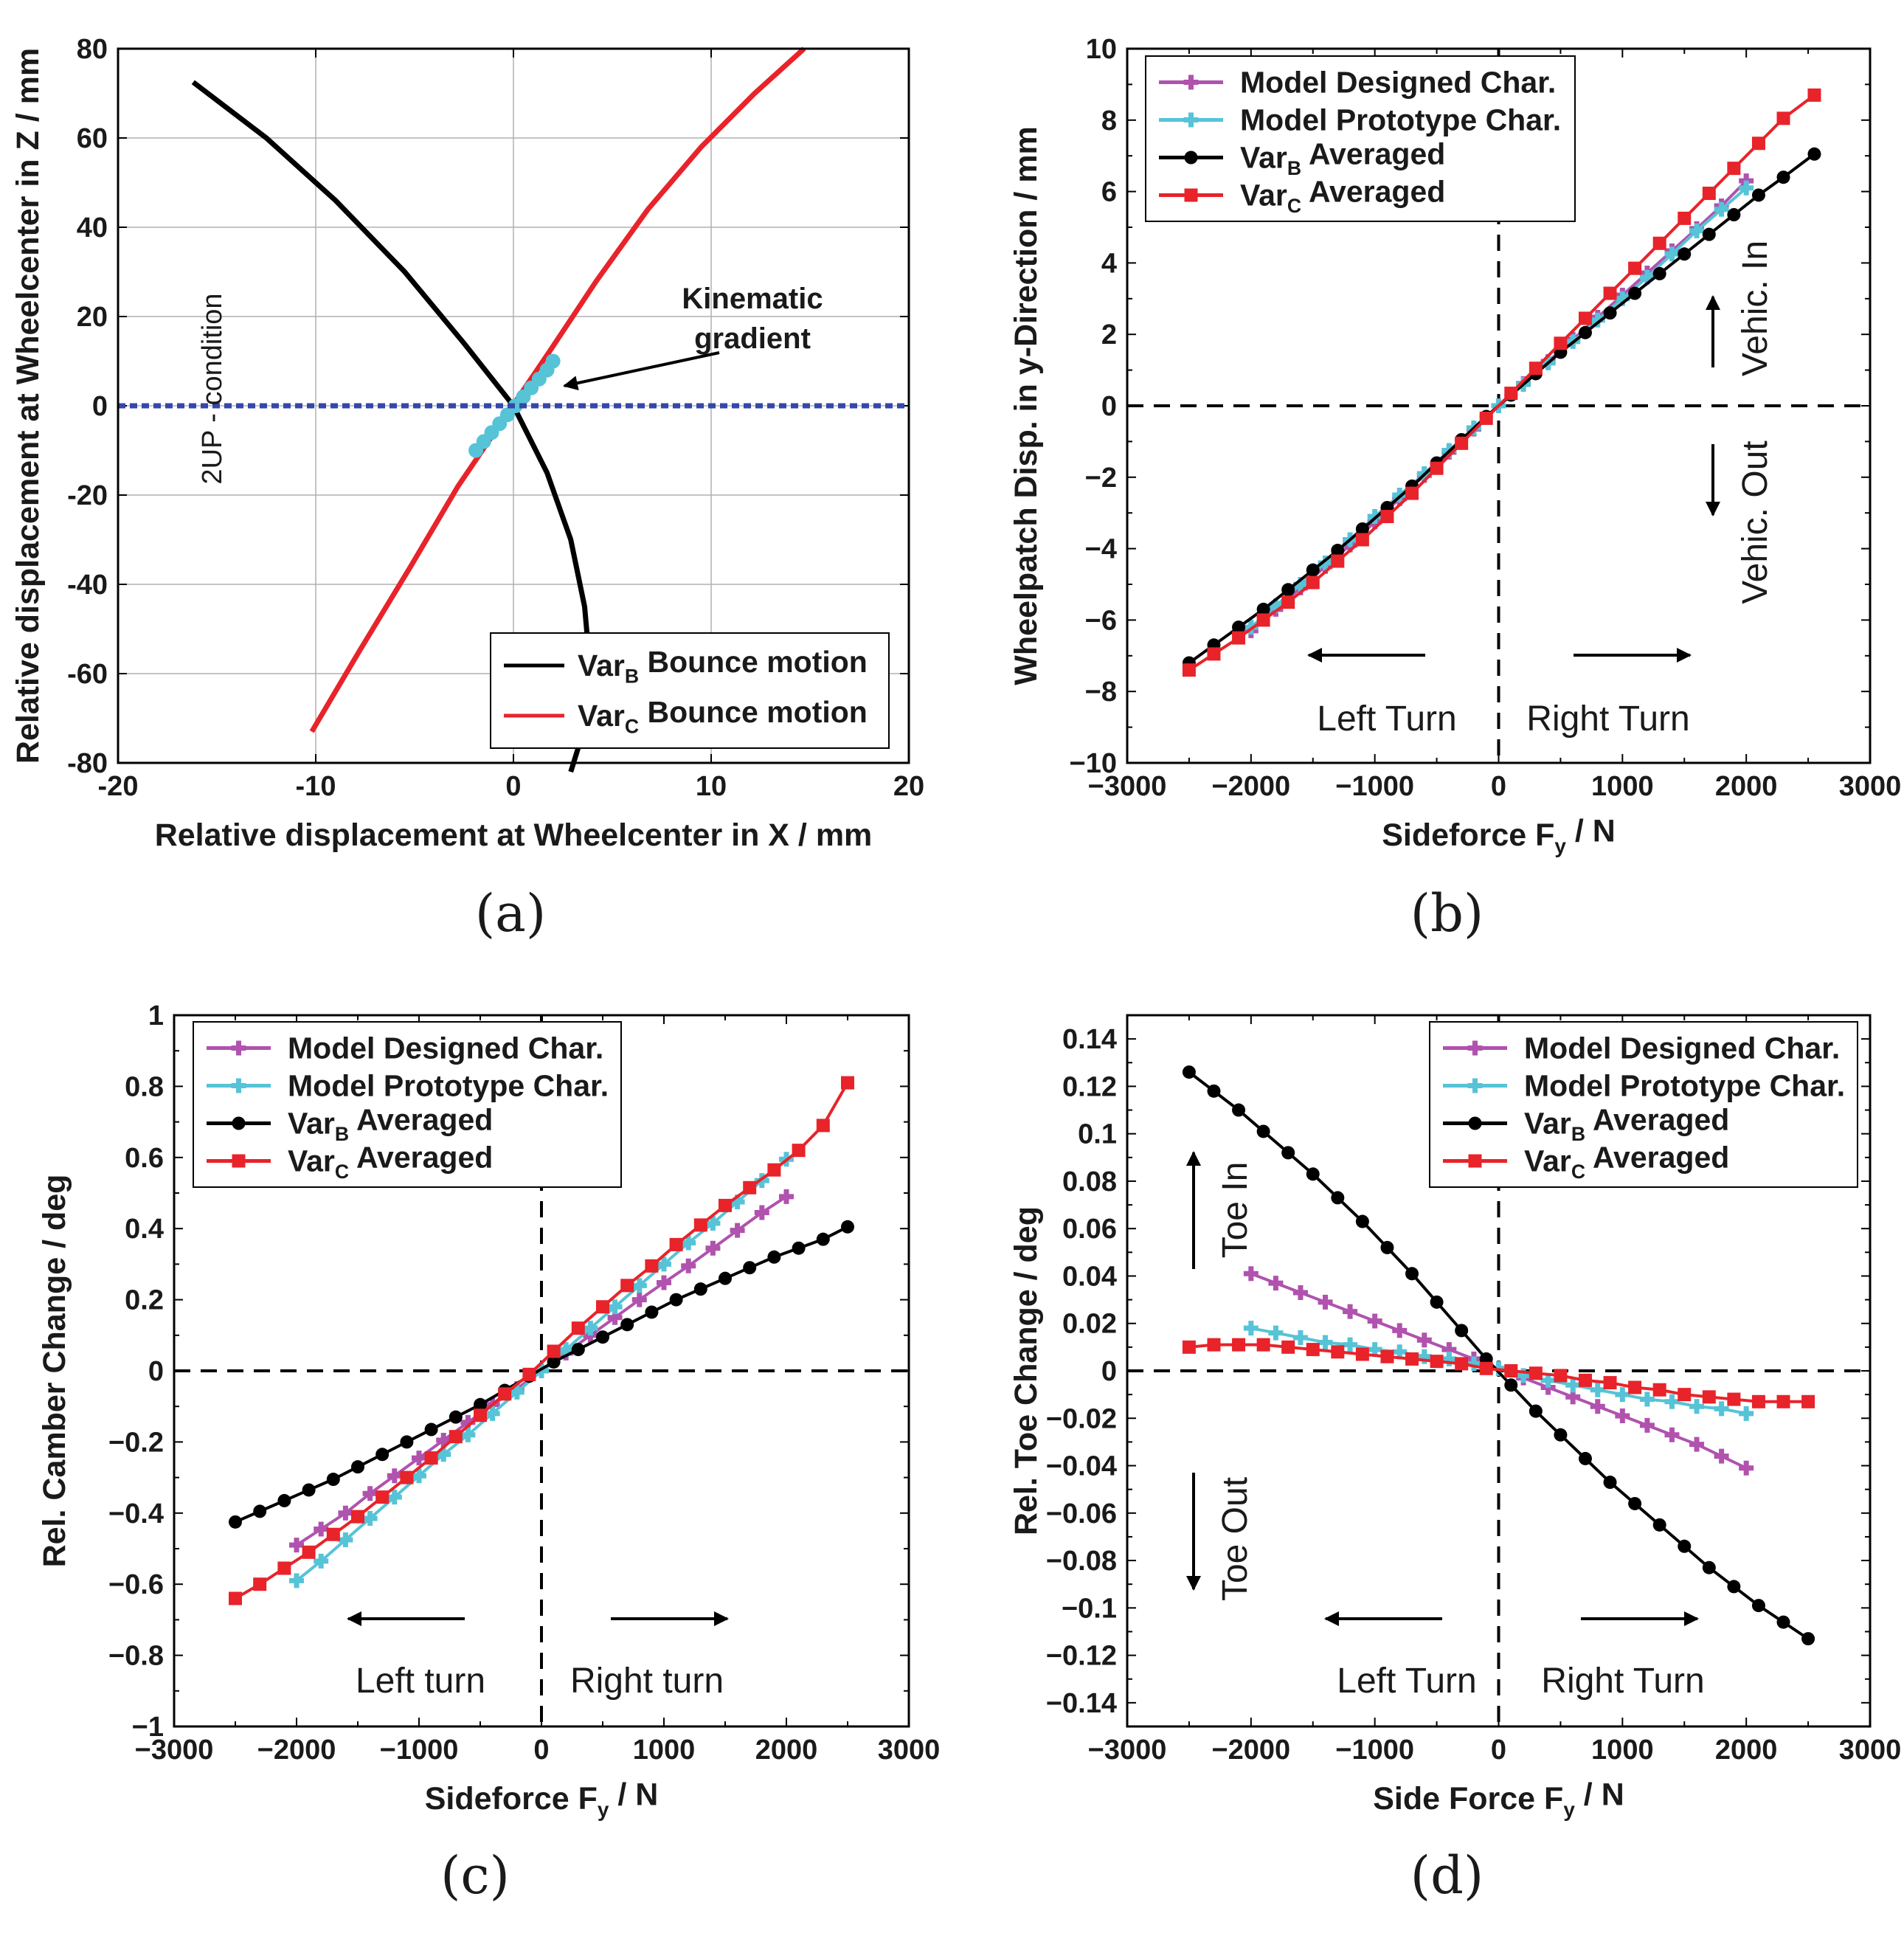  I want to click on y-tick-label: −0.8, so click(136, 1656).